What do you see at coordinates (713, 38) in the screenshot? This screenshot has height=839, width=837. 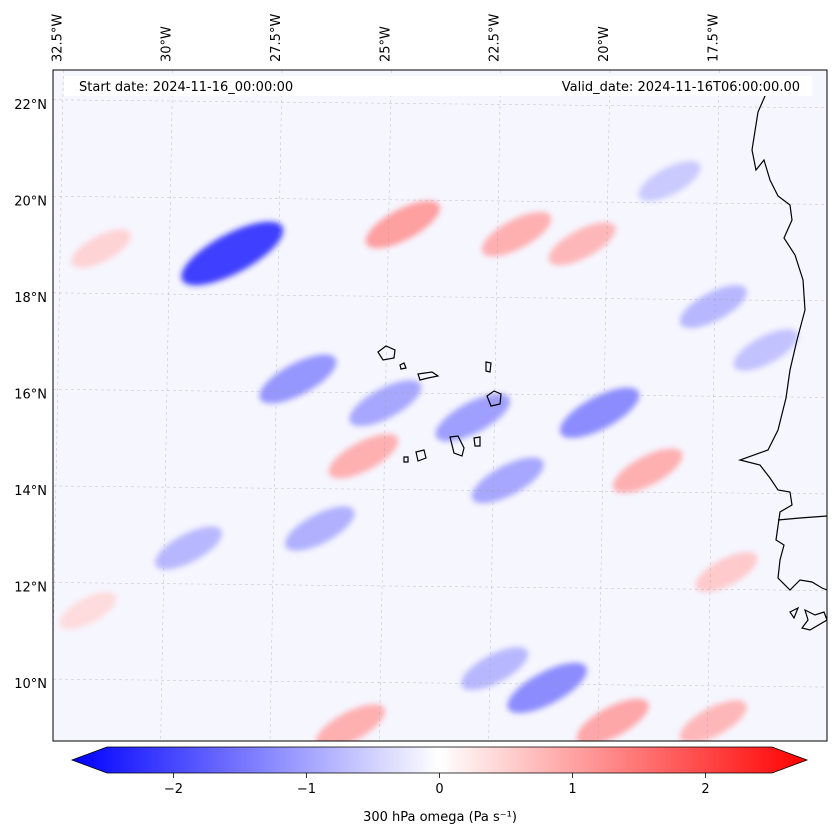 I see `longitude-label: 17.5°W` at bounding box center [713, 38].